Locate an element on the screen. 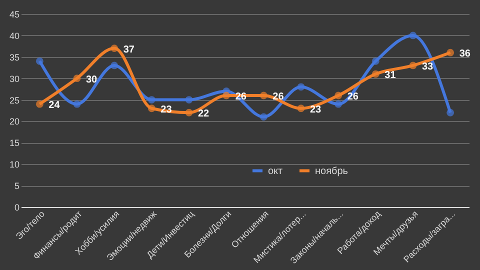 The width and height of the screenshot is (480, 270). y-tick-label: 10 is located at coordinates (14, 165).